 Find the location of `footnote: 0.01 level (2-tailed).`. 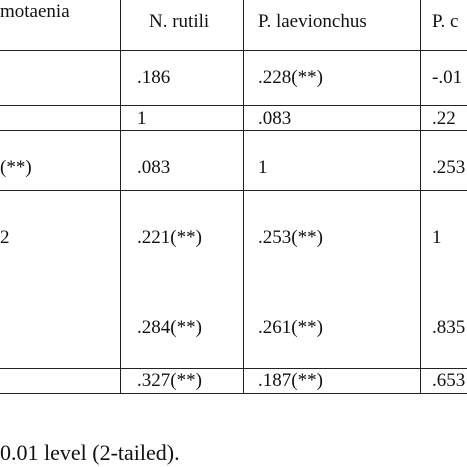

footnote: 0.01 level (2-tailed). is located at coordinates (90, 452).